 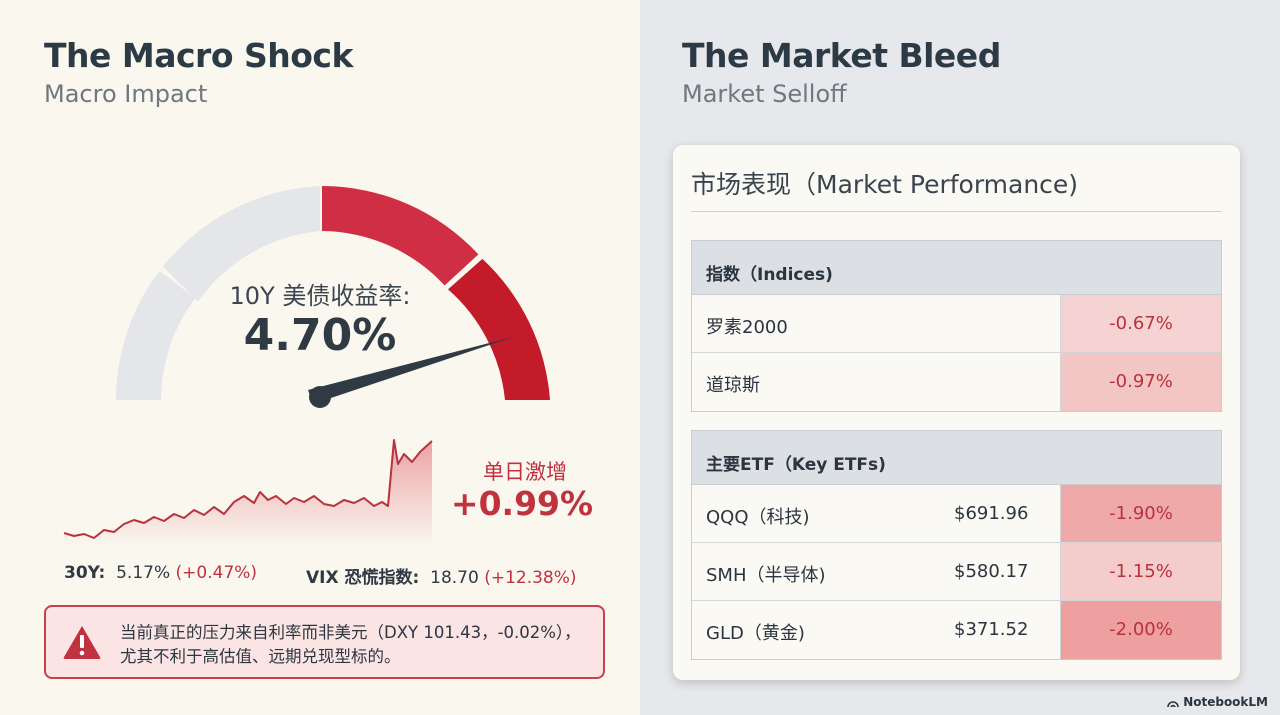 What do you see at coordinates (755, 633) in the screenshot?
I see `etf-name: GLD（黄金)` at bounding box center [755, 633].